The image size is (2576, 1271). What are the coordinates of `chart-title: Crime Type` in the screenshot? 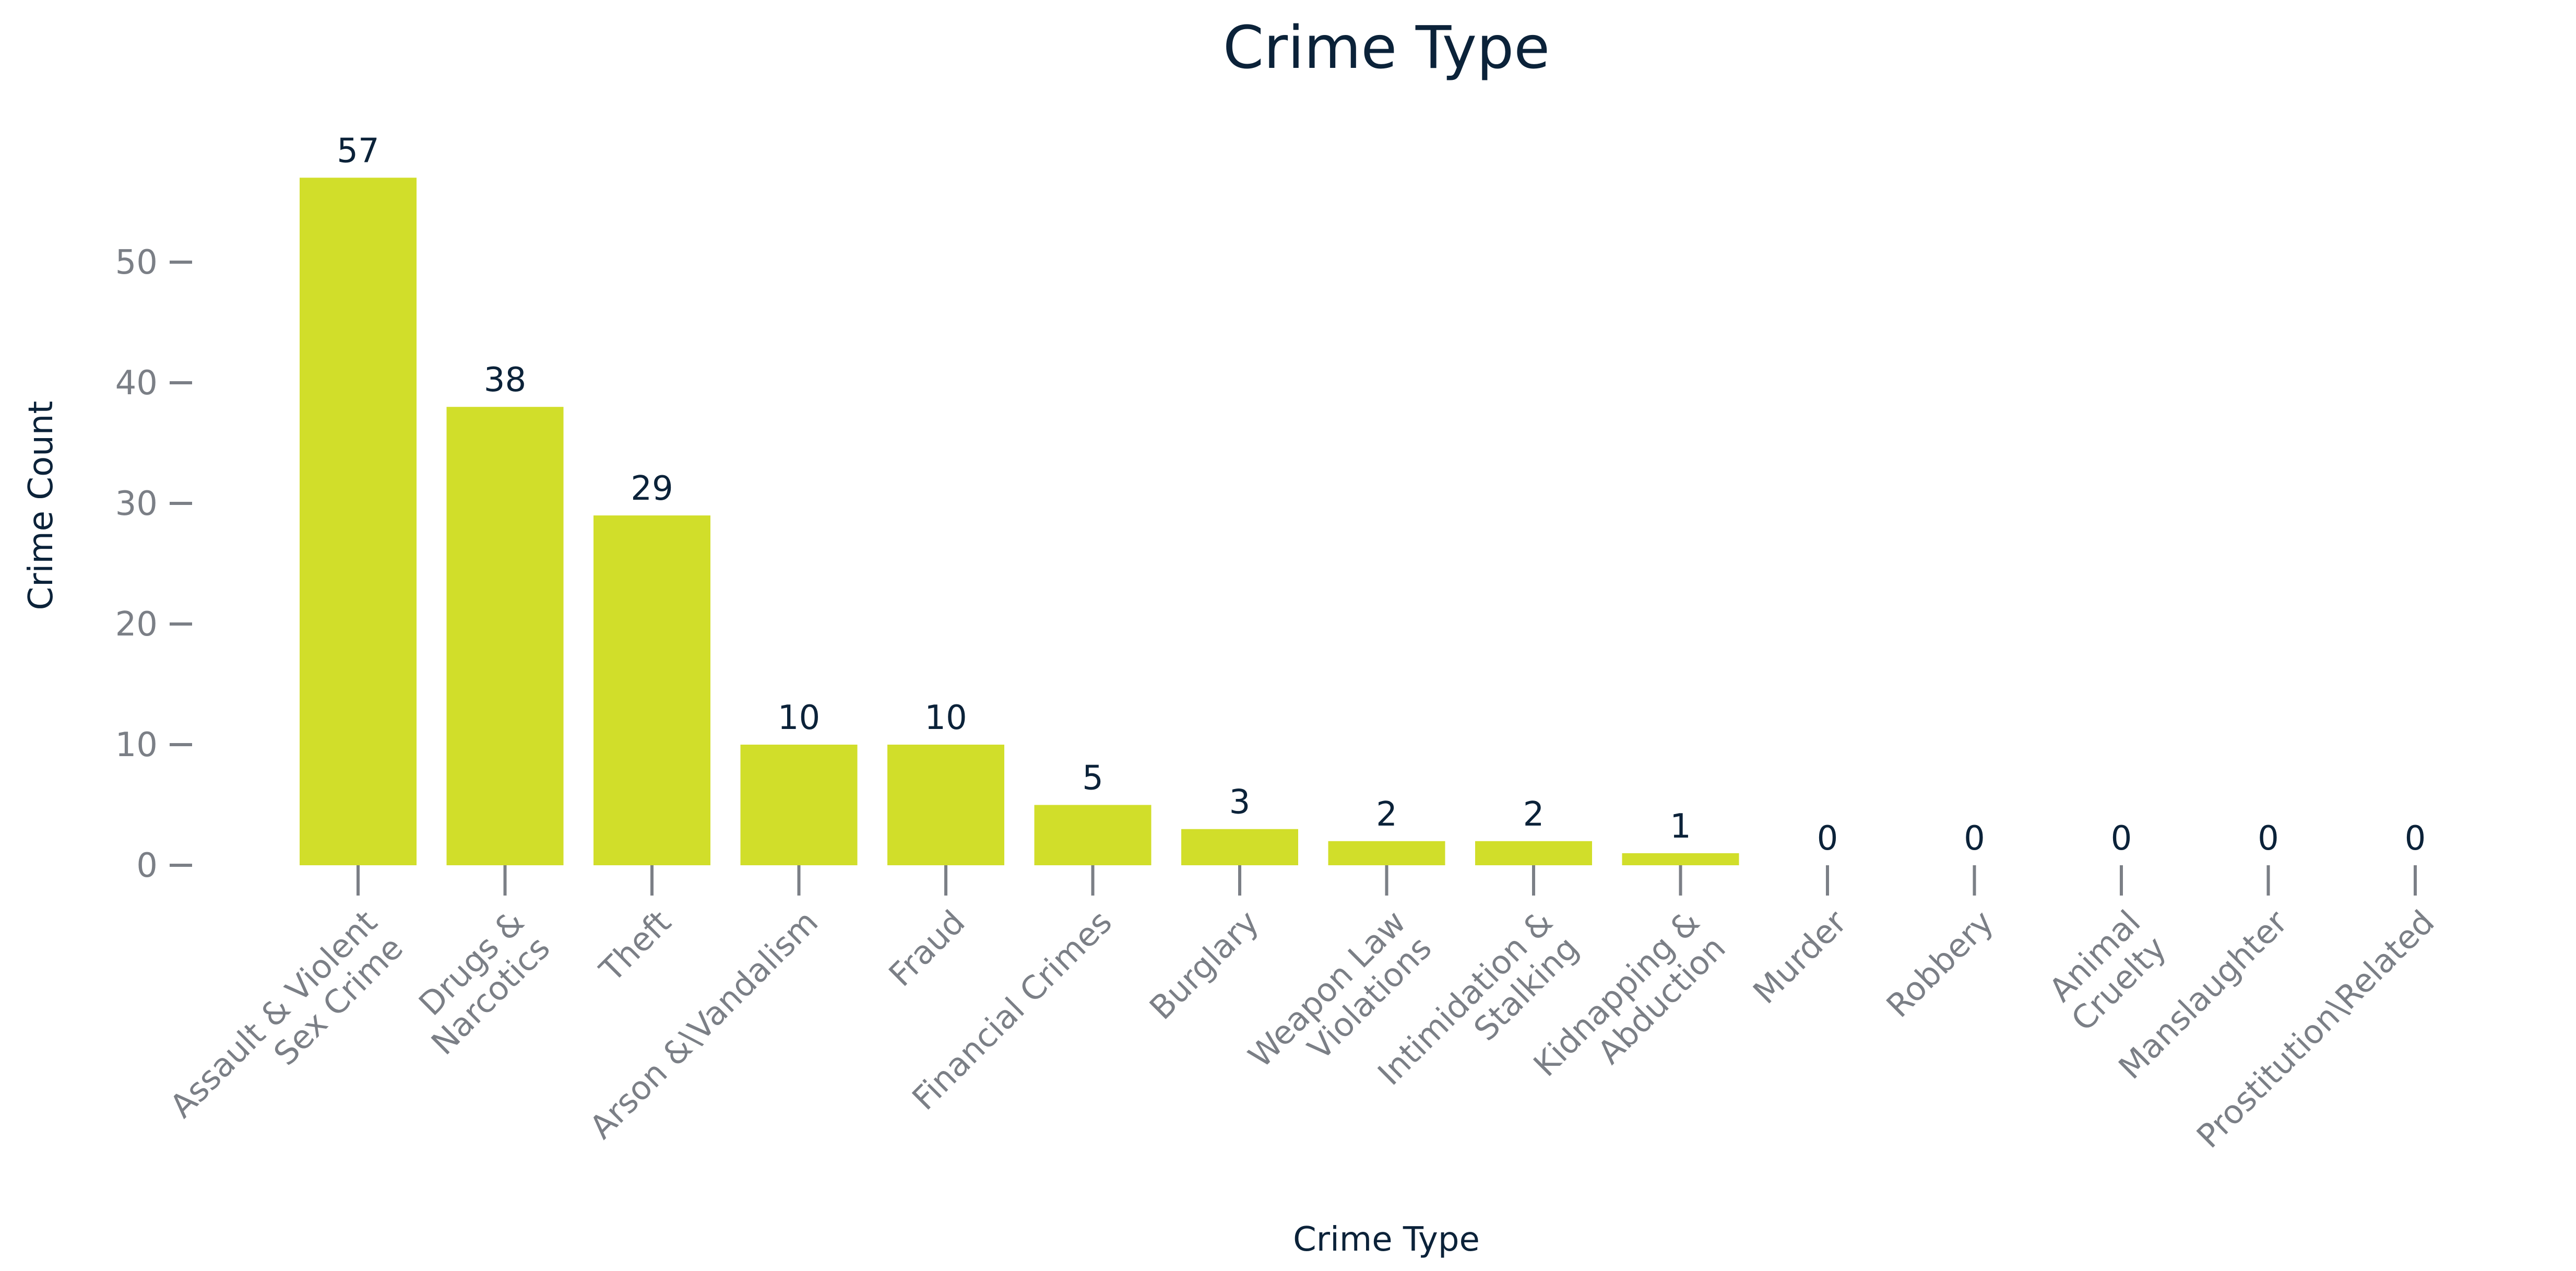 It's located at (1386, 48).